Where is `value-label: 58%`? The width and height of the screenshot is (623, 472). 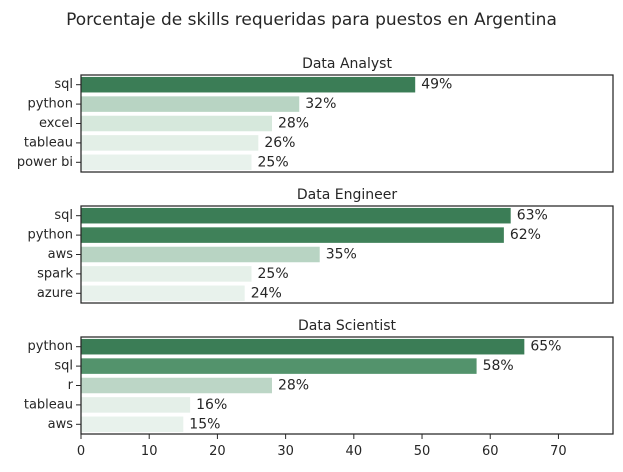
value-label: 58% is located at coordinates (498, 366).